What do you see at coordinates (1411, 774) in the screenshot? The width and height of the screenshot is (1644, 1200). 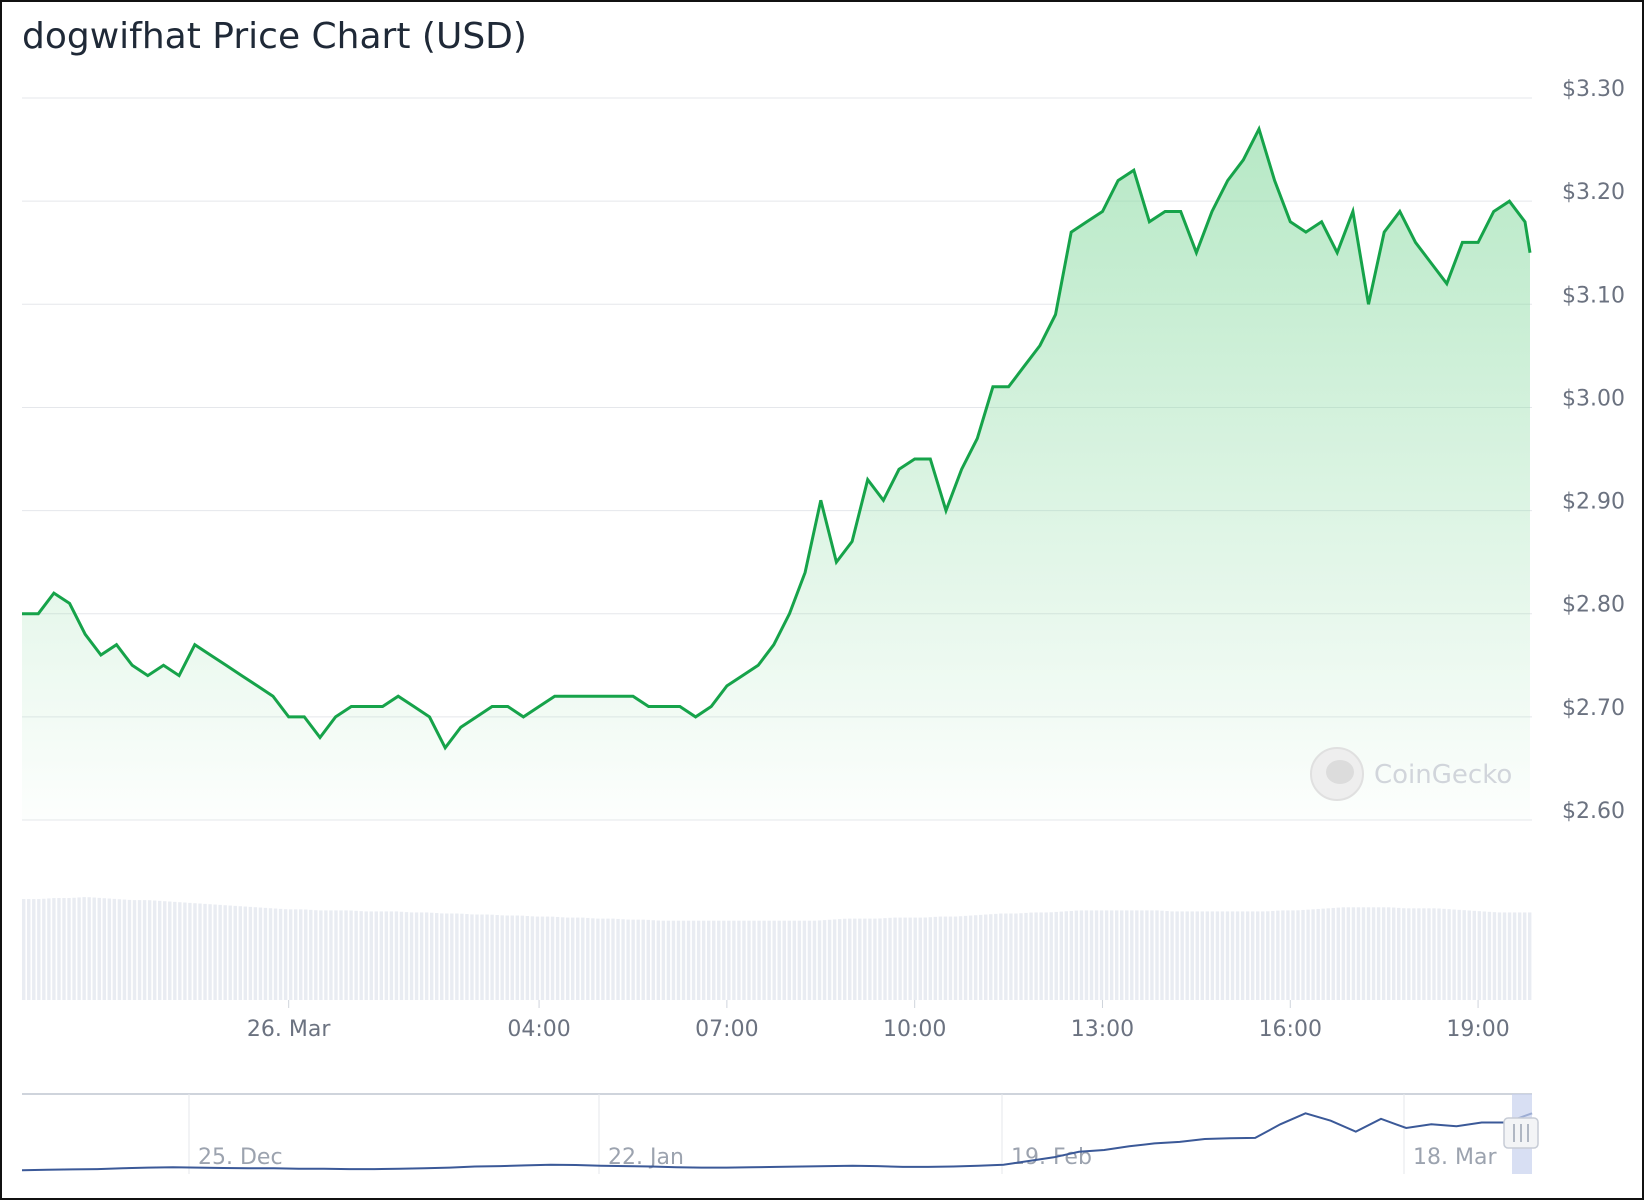 I see `coingecko-watermark: CoinGecko` at bounding box center [1411, 774].